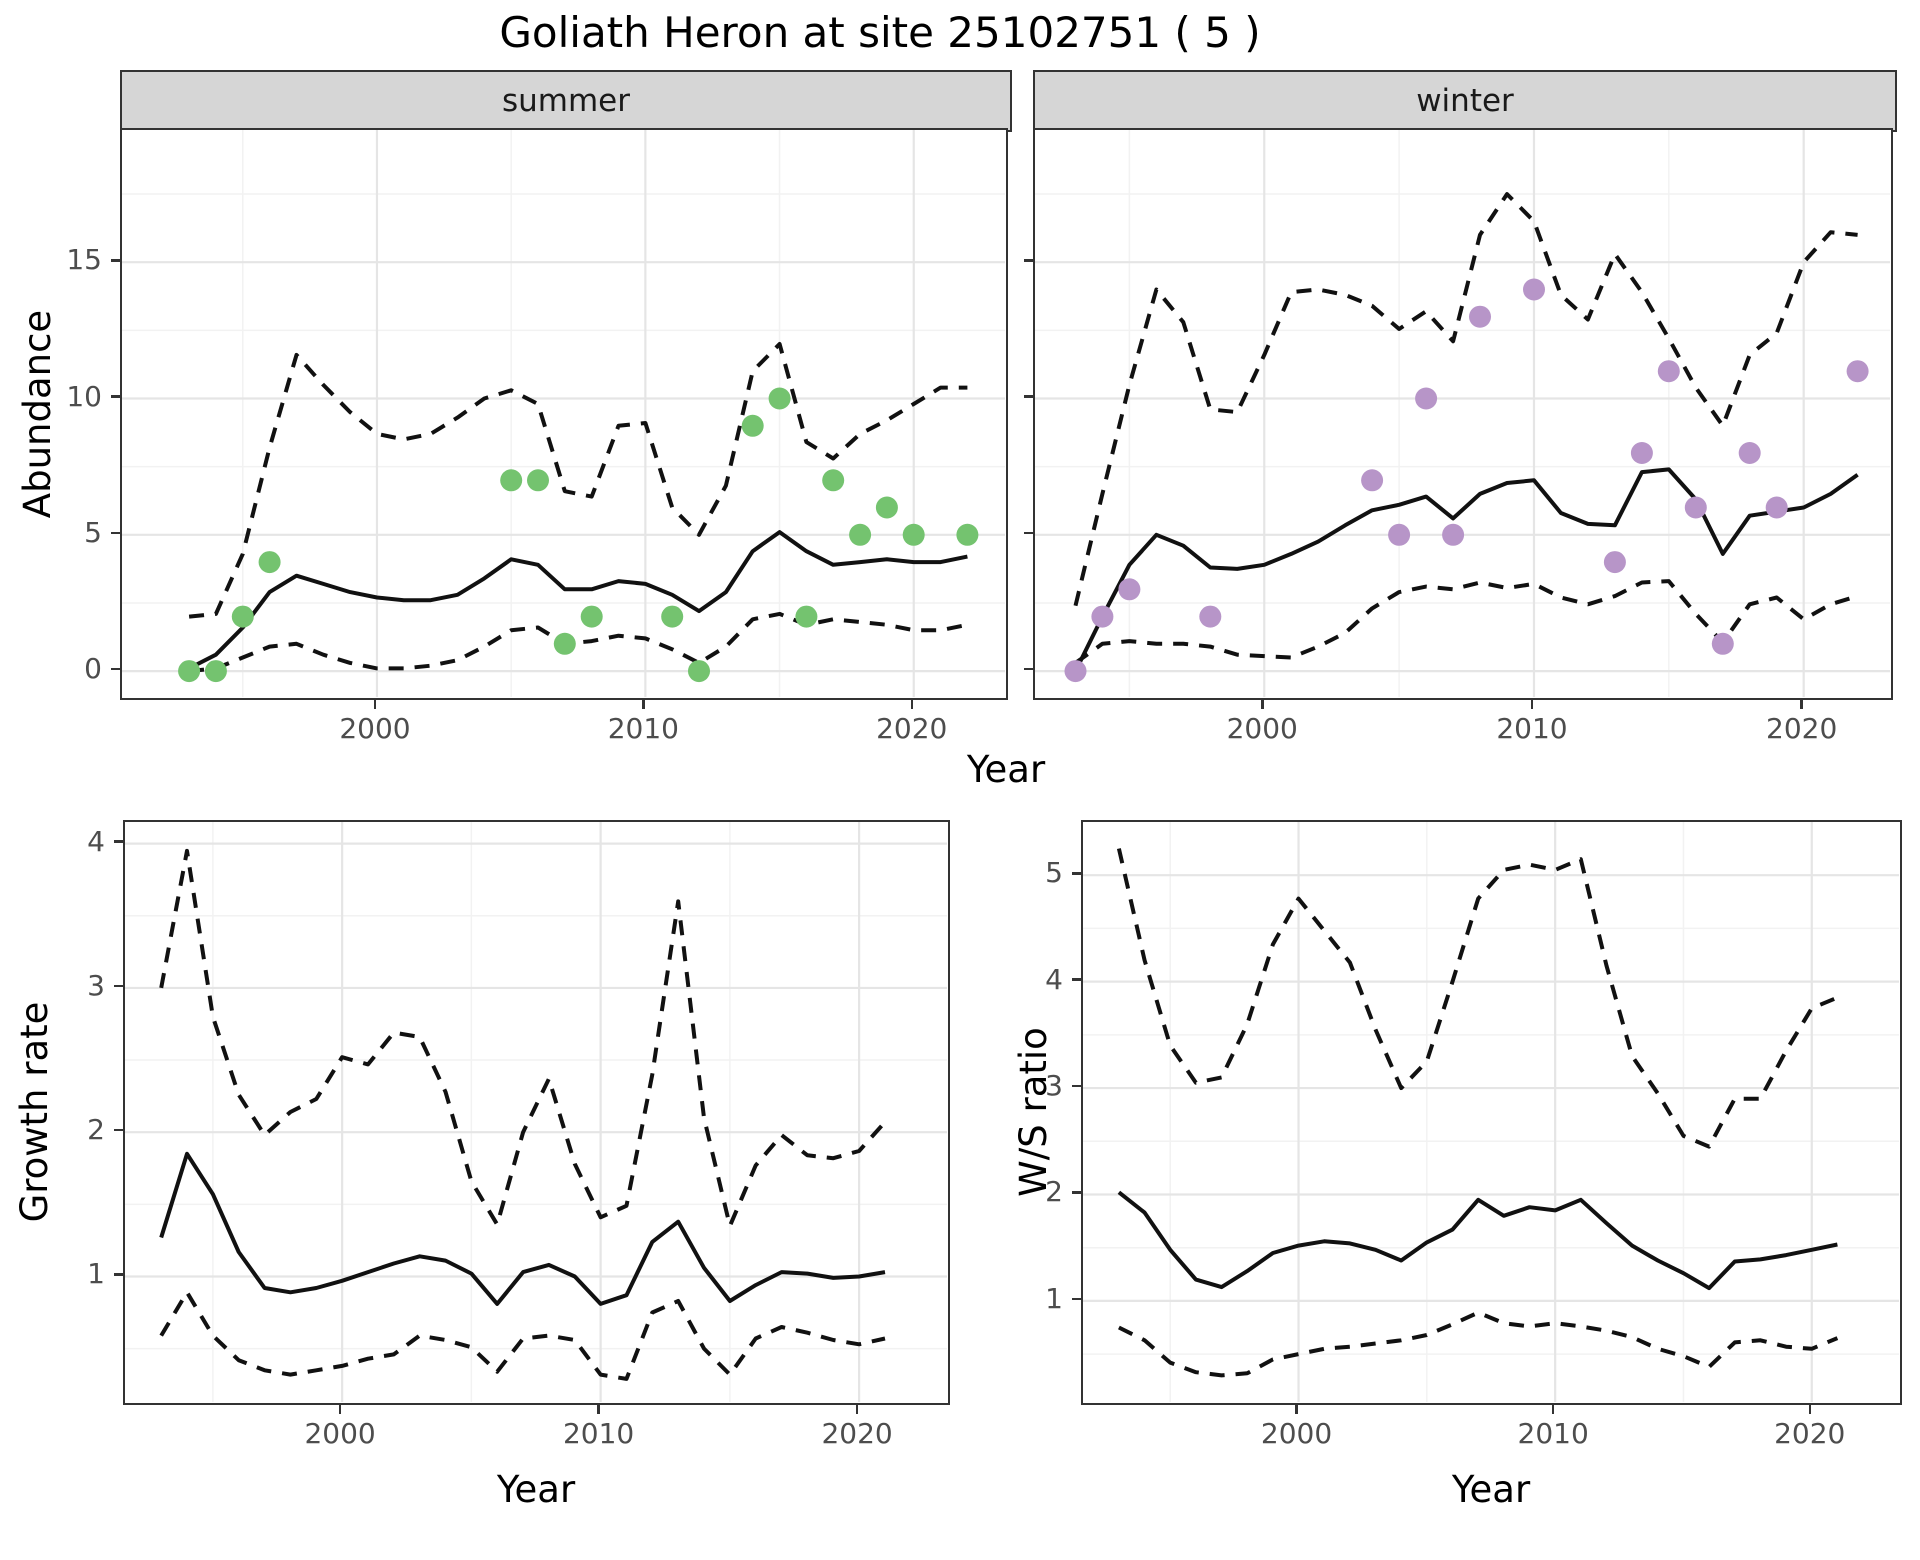 The image size is (1920, 1560). I want to click on page-title: Goliath Heron at site 25102751 ( 5 ), so click(880, 32).